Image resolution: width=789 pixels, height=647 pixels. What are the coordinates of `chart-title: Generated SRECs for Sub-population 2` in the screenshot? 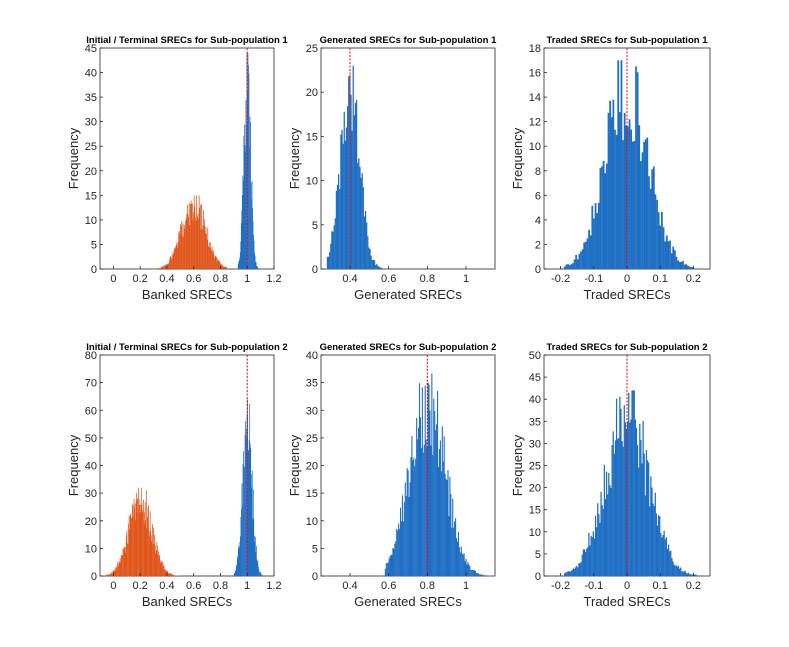 It's located at (408, 347).